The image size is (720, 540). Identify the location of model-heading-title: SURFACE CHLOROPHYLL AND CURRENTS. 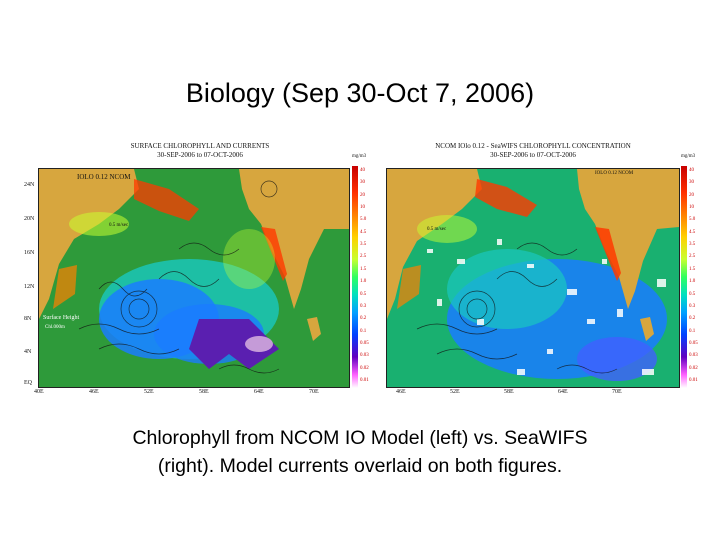
(200, 146).